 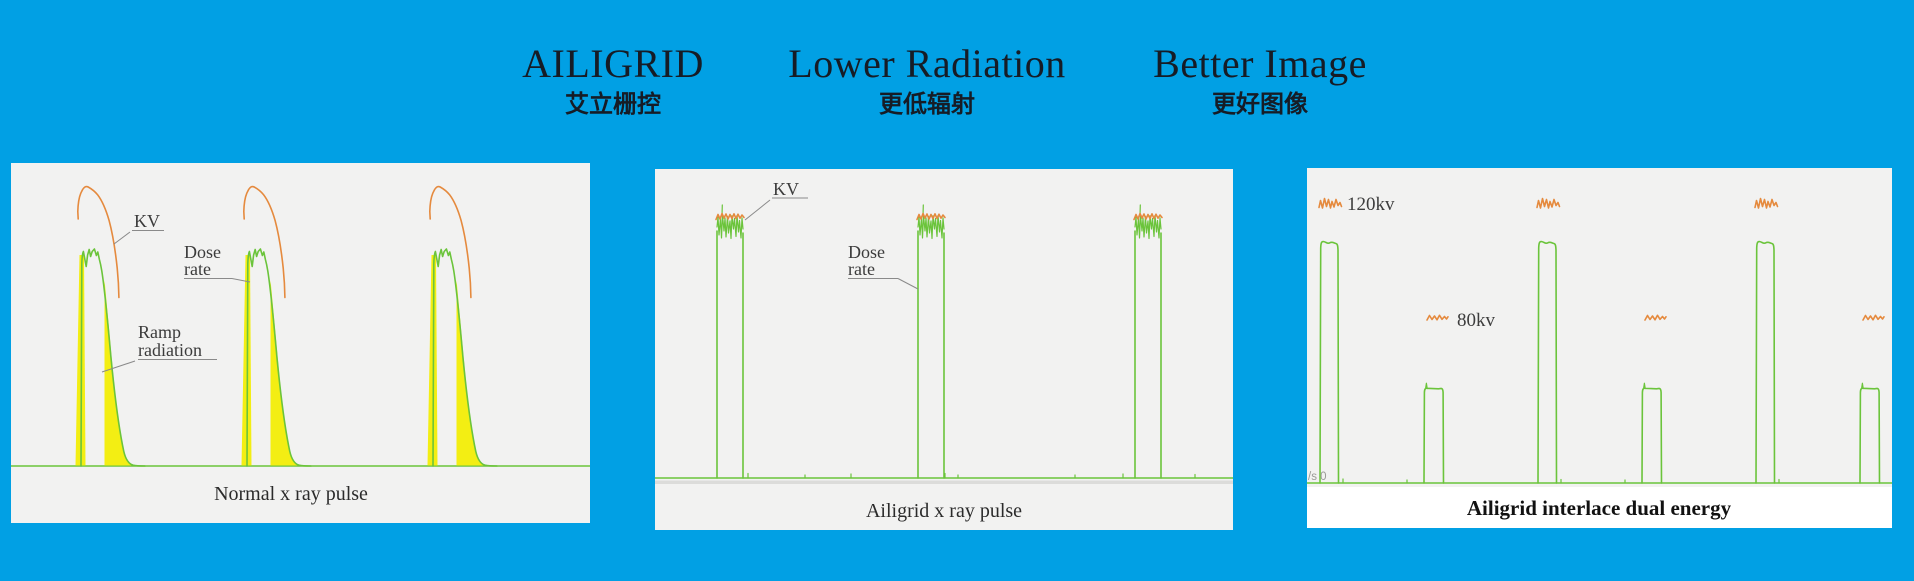 I want to click on axis-residue-text: /s 0, so click(x=1317, y=477).